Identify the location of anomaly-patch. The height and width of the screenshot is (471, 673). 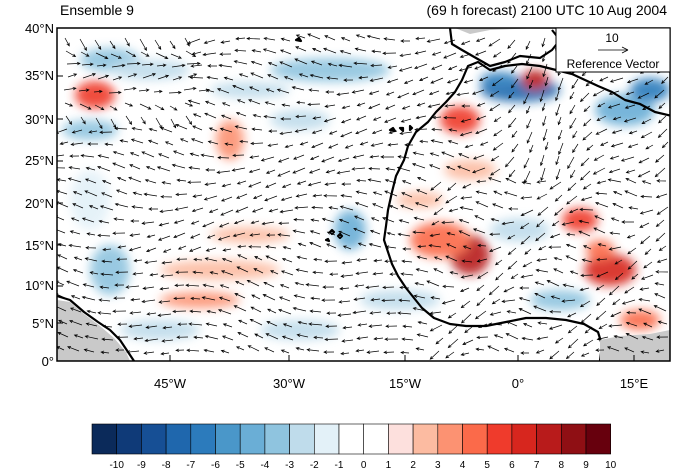
(580, 220).